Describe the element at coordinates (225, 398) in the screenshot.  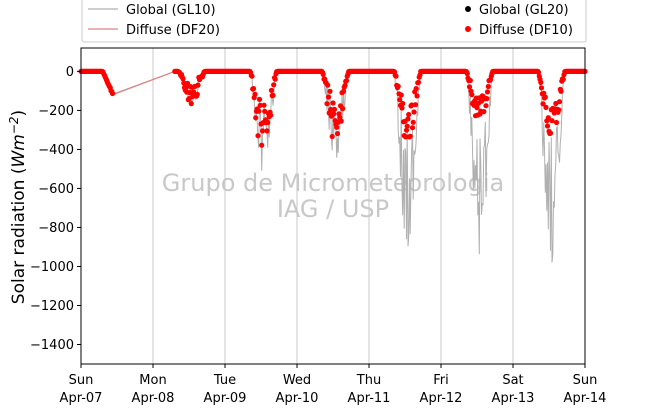
I see `x-tick-label-date: Apr-09` at that location.